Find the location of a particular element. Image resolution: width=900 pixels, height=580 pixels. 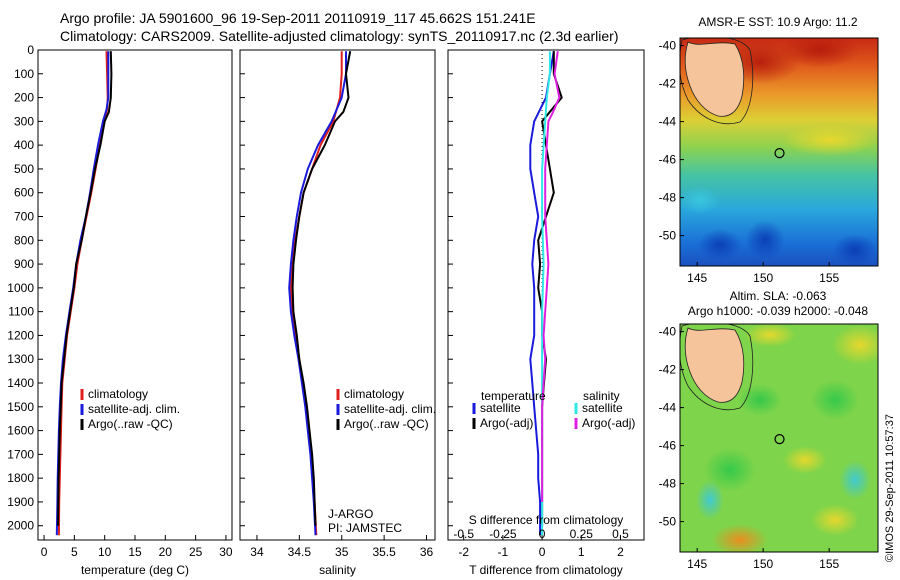

y-tick-label: 900 is located at coordinates (24, 264).